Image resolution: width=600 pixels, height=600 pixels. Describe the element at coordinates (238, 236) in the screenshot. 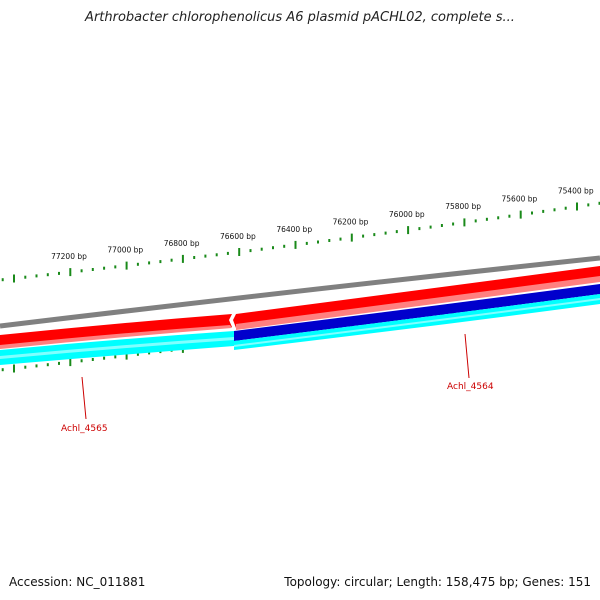

I see `bp-label: 76600 bp` at that location.